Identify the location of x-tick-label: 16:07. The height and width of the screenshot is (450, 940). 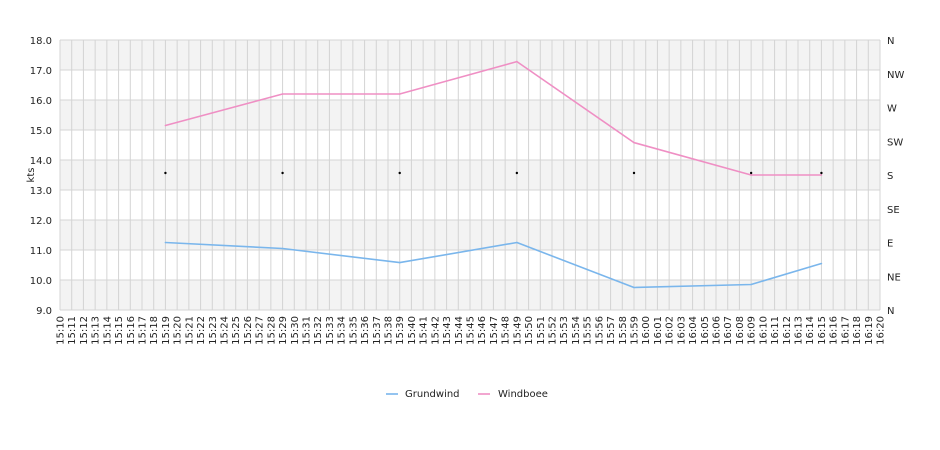
(728, 330).